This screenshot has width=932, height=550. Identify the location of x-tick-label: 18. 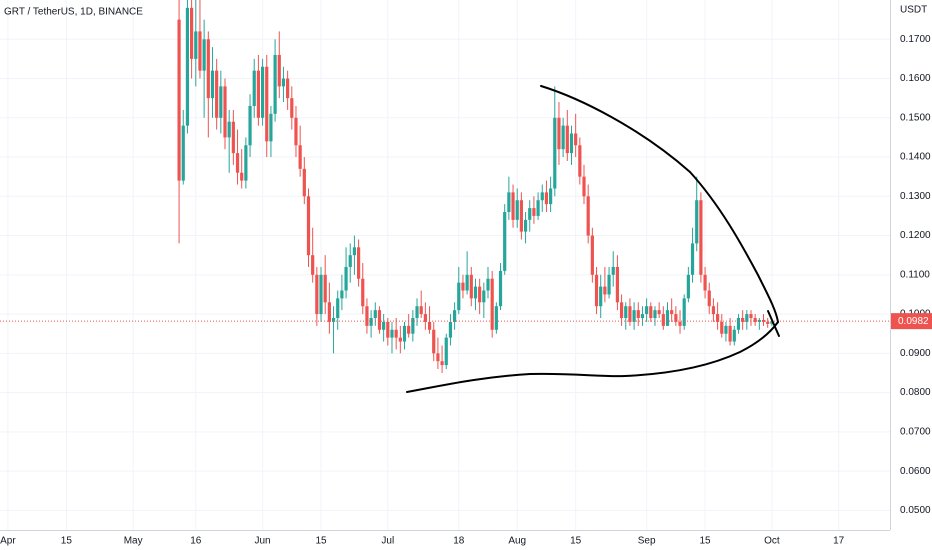
(459, 541).